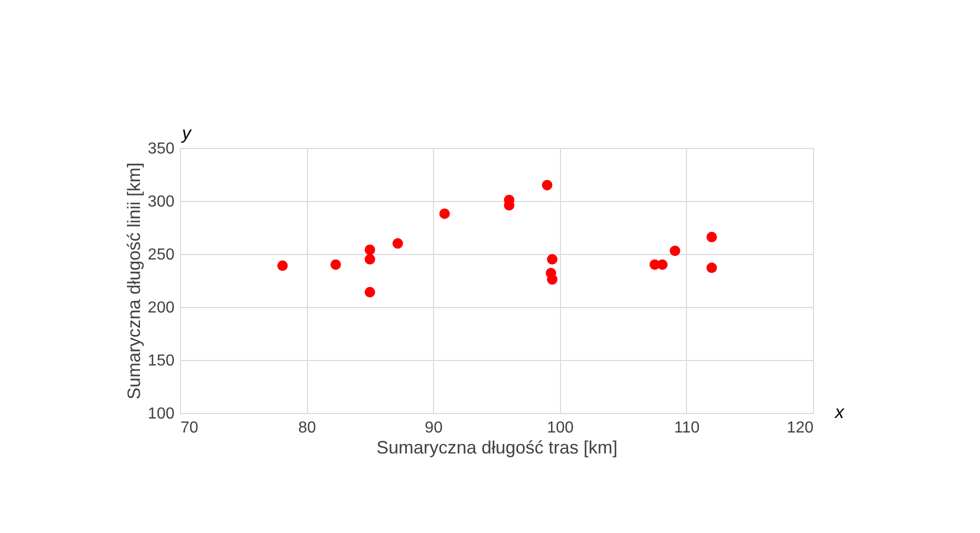 Image resolution: width=980 pixels, height=533 pixels. I want to click on x-tick-label: 80, so click(307, 428).